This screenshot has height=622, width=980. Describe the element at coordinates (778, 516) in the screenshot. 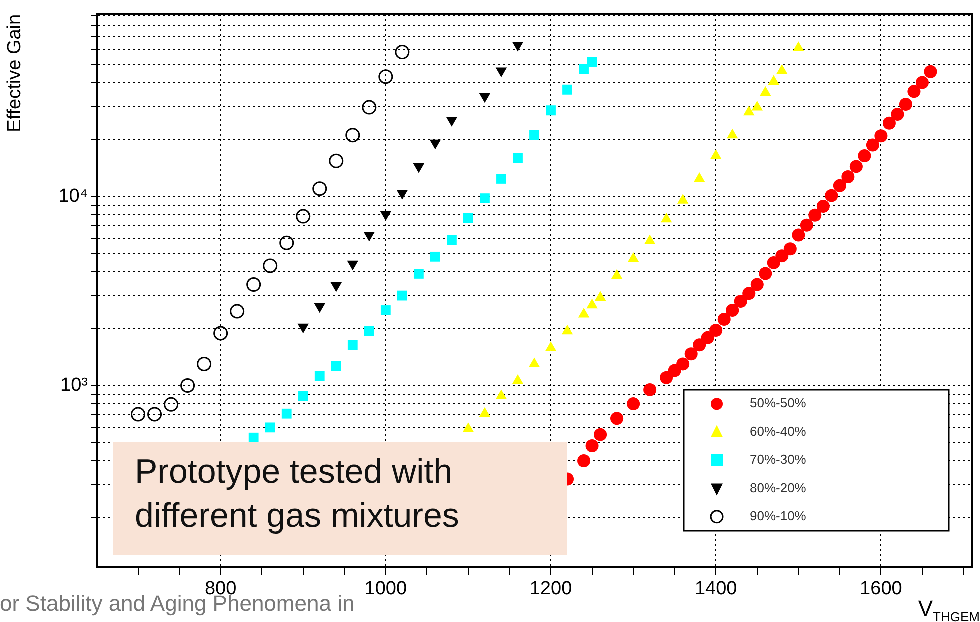

I see `legend-label: 90%-10%` at that location.